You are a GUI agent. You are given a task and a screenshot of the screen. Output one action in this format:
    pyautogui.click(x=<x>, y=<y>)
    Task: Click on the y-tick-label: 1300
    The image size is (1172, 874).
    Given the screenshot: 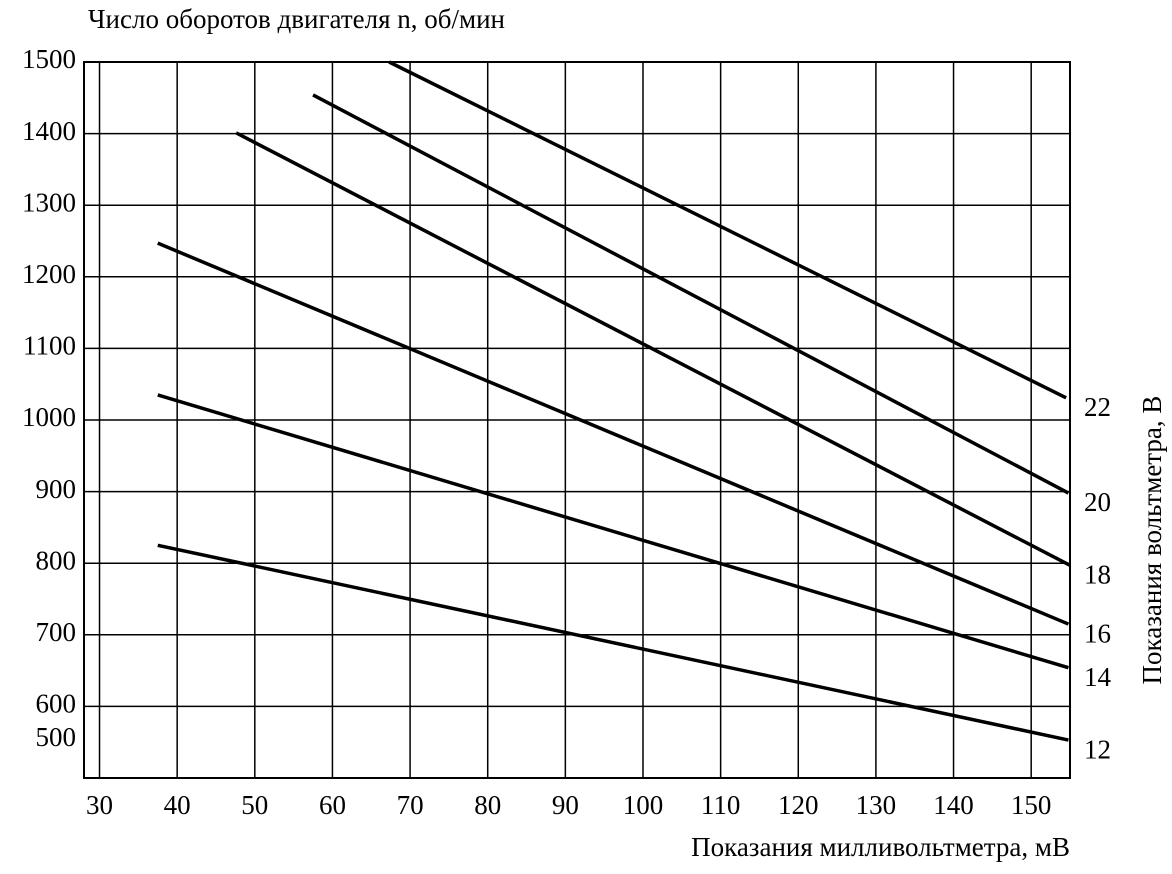 What is the action you would take?
    pyautogui.click(x=49, y=202)
    